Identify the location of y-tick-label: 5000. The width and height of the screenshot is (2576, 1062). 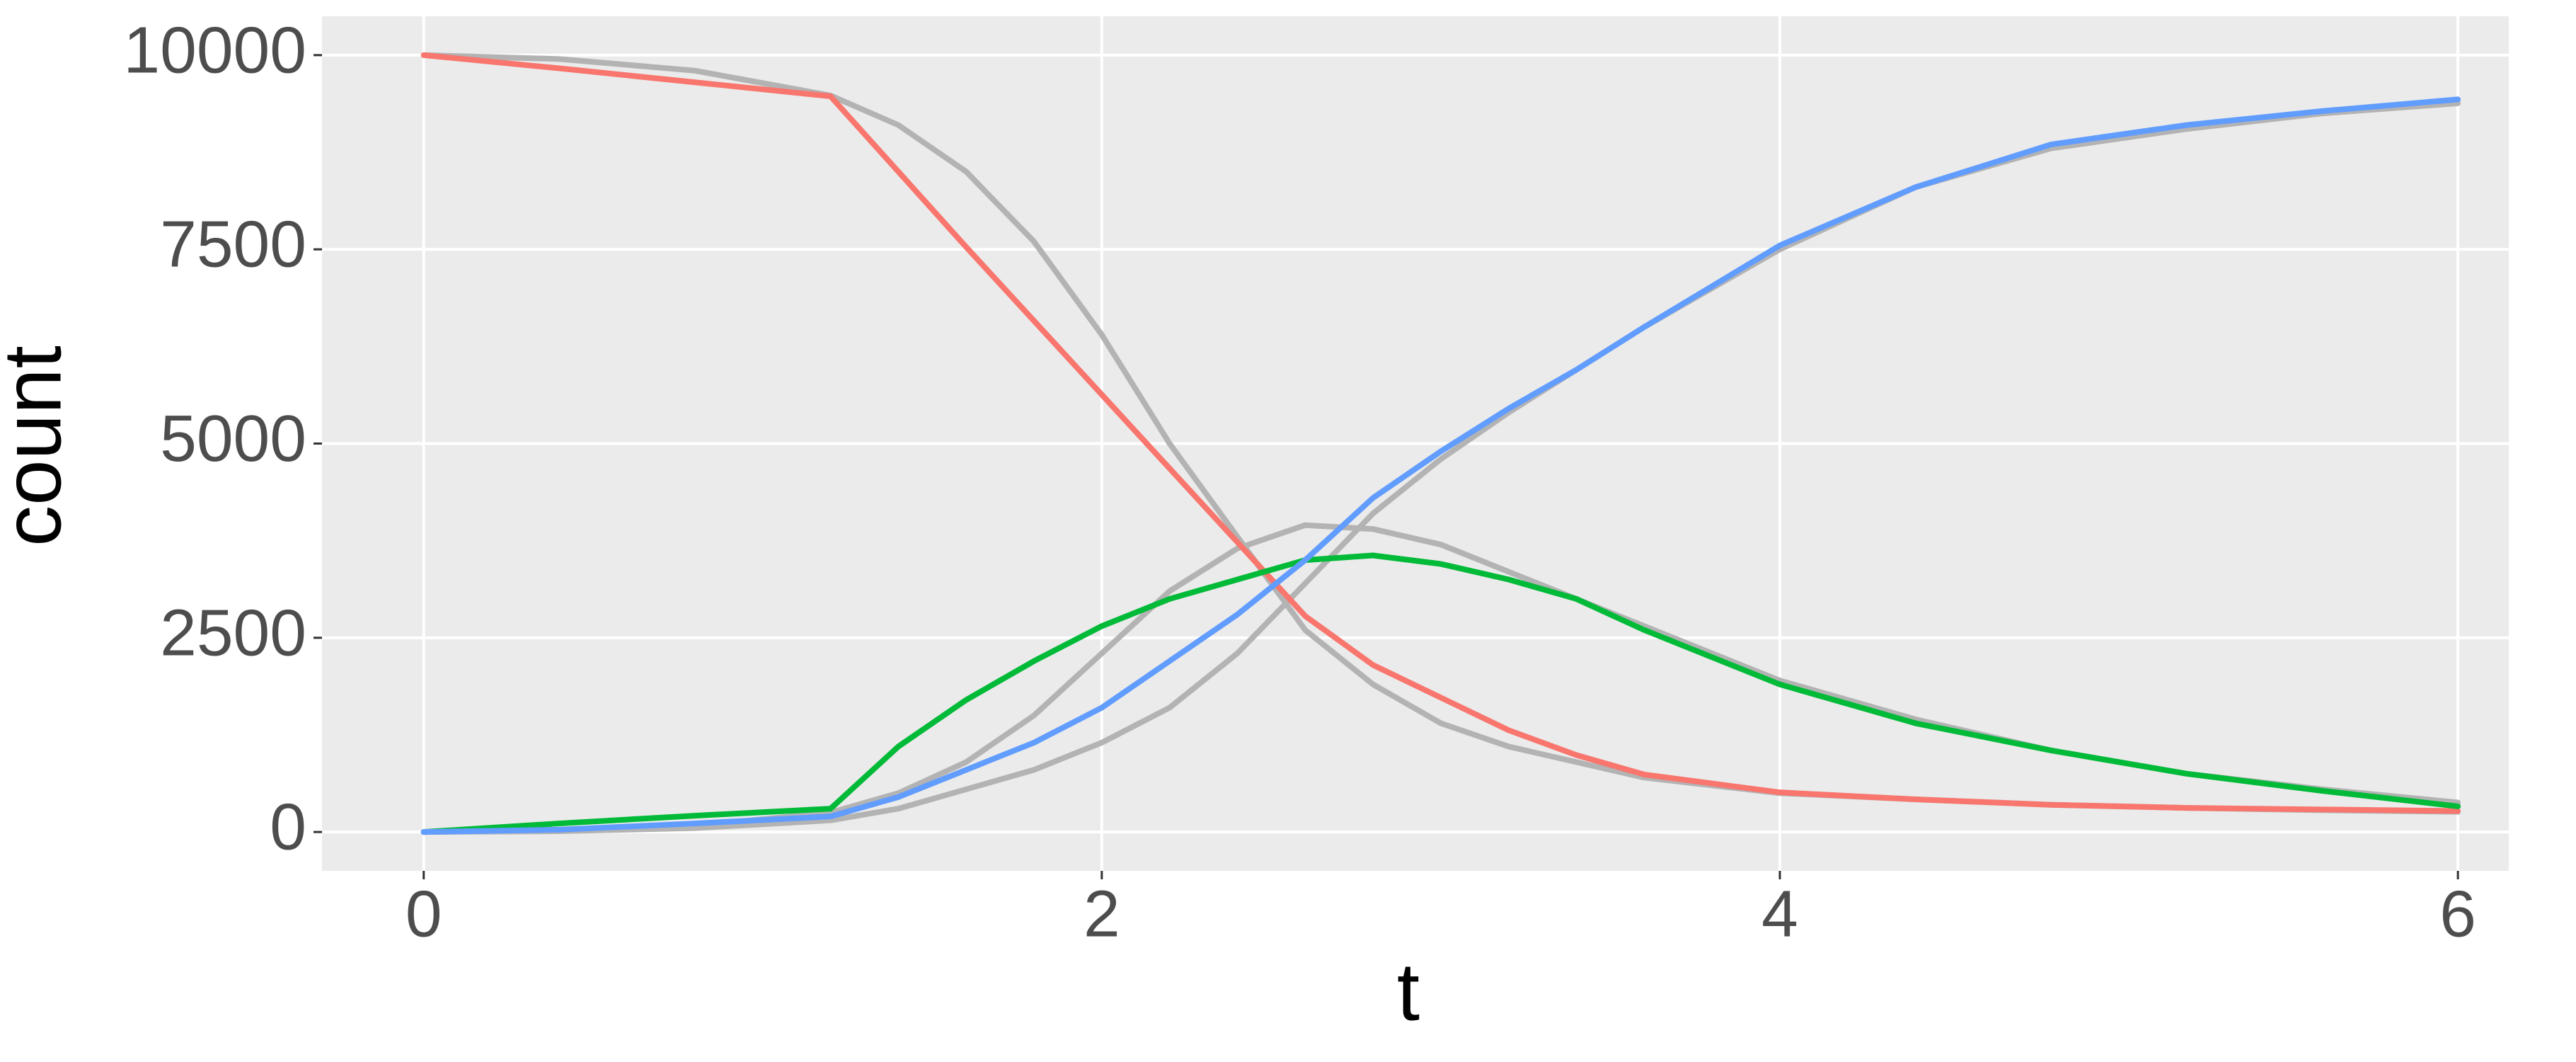
(233, 438).